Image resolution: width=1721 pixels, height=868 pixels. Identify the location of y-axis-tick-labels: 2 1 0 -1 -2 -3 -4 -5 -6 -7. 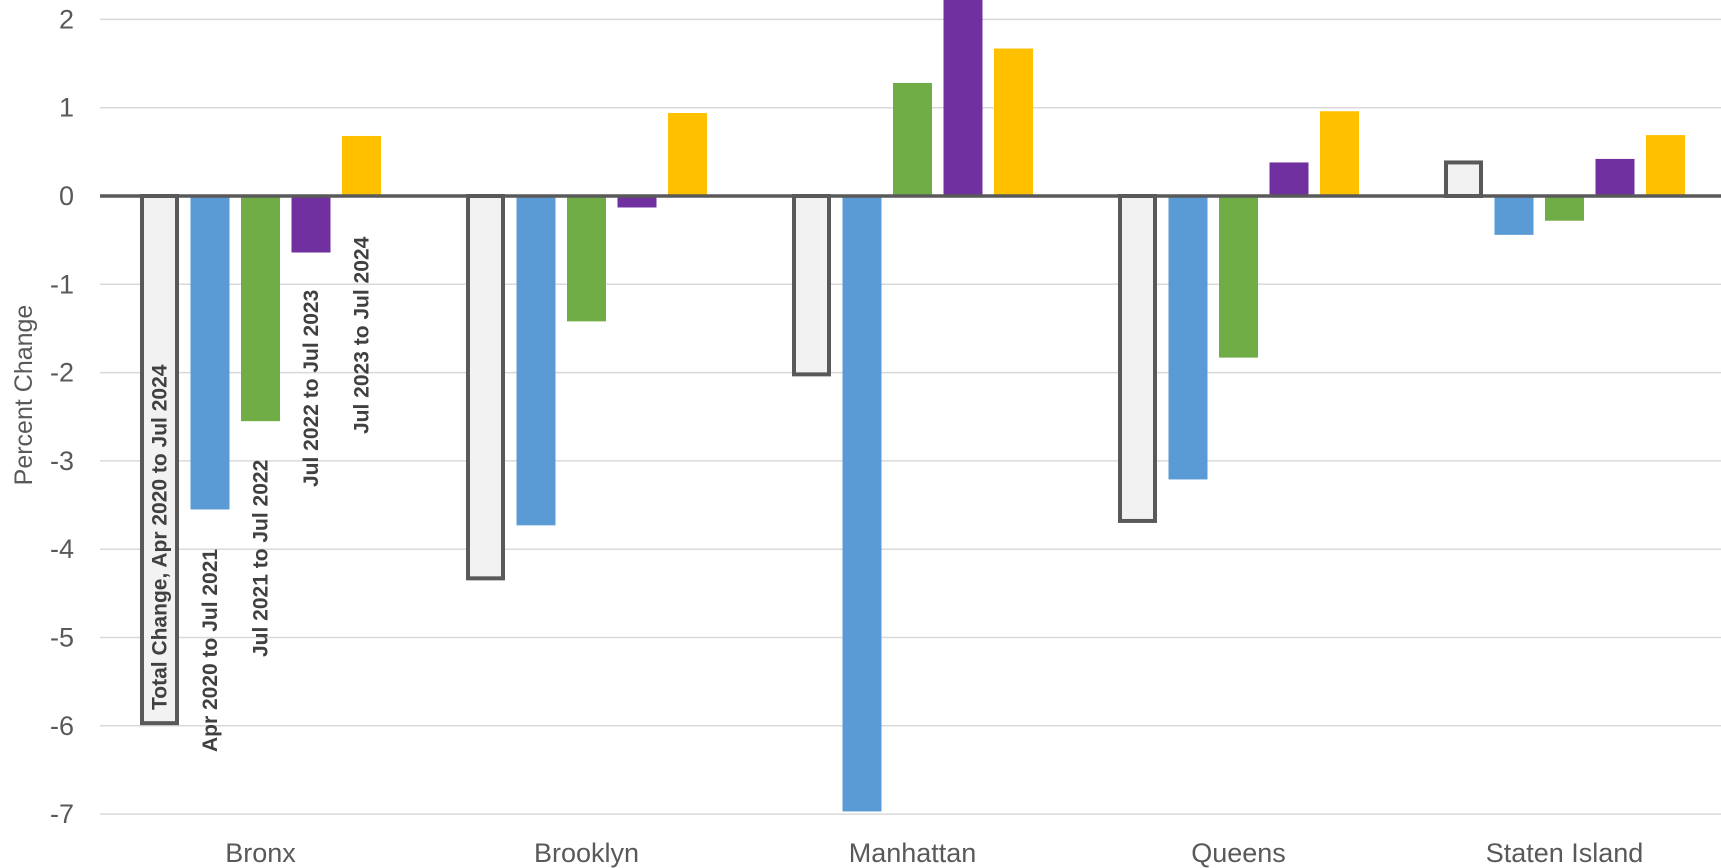
(62, 416).